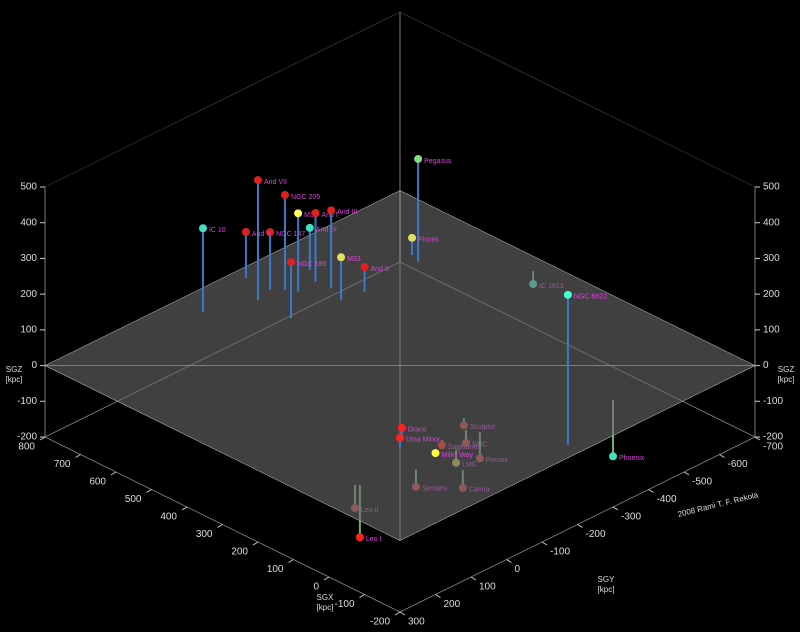 The height and width of the screenshot is (632, 800). I want to click on x-tick-label: 200, so click(239, 552).